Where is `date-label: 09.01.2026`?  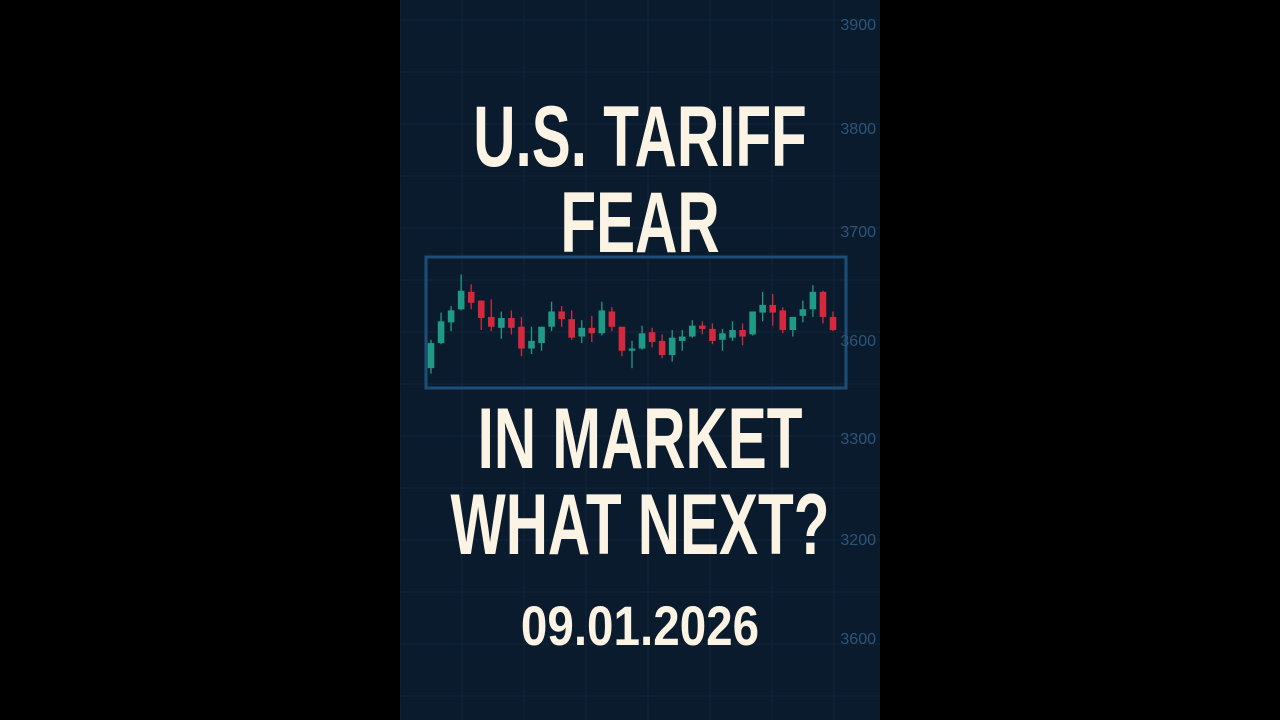
date-label: 09.01.2026 is located at coordinates (640, 625).